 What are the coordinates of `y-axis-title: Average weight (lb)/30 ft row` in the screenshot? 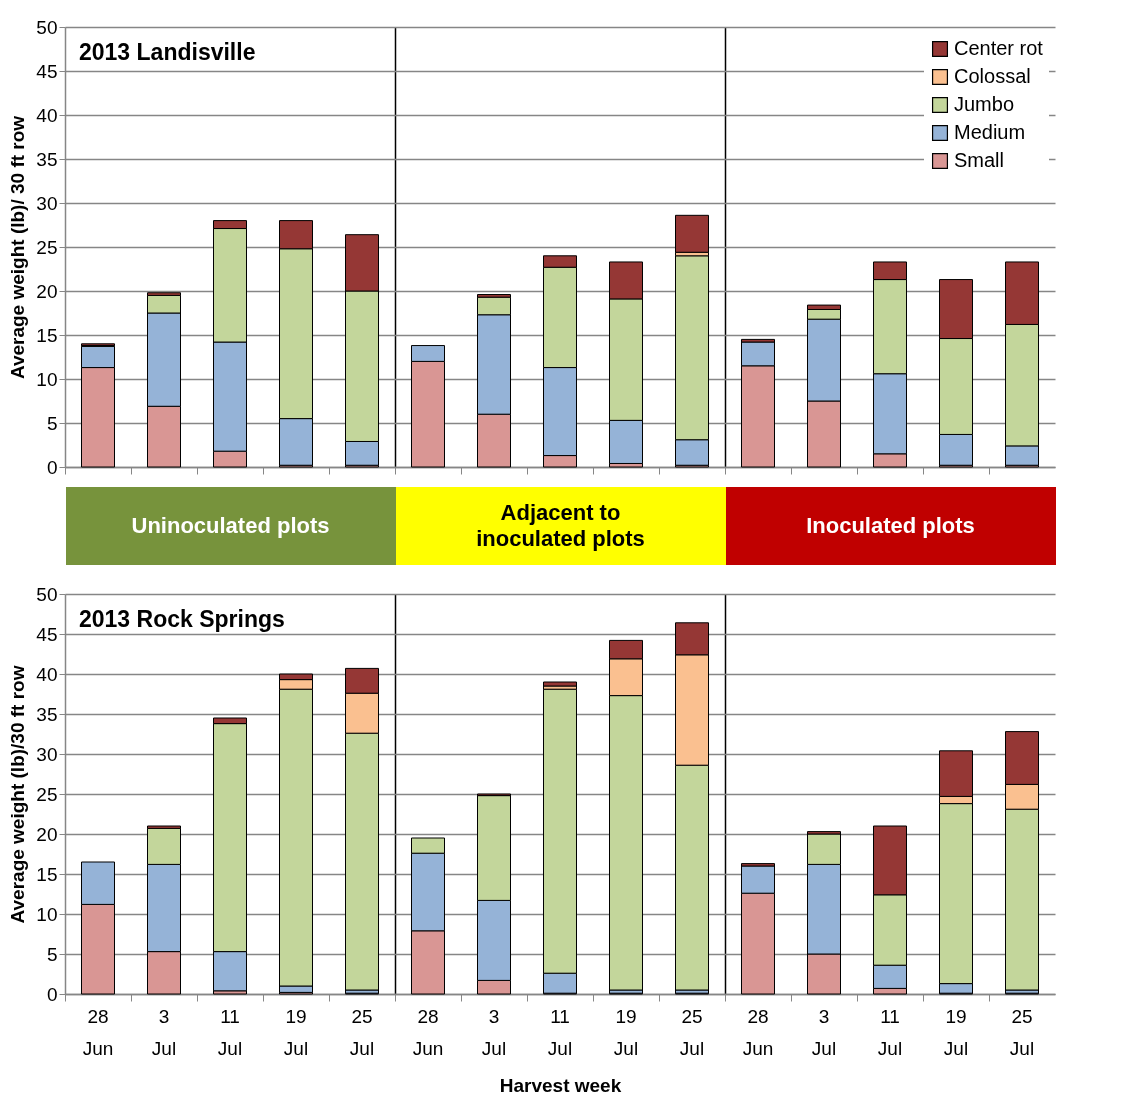 It's located at (18, 794).